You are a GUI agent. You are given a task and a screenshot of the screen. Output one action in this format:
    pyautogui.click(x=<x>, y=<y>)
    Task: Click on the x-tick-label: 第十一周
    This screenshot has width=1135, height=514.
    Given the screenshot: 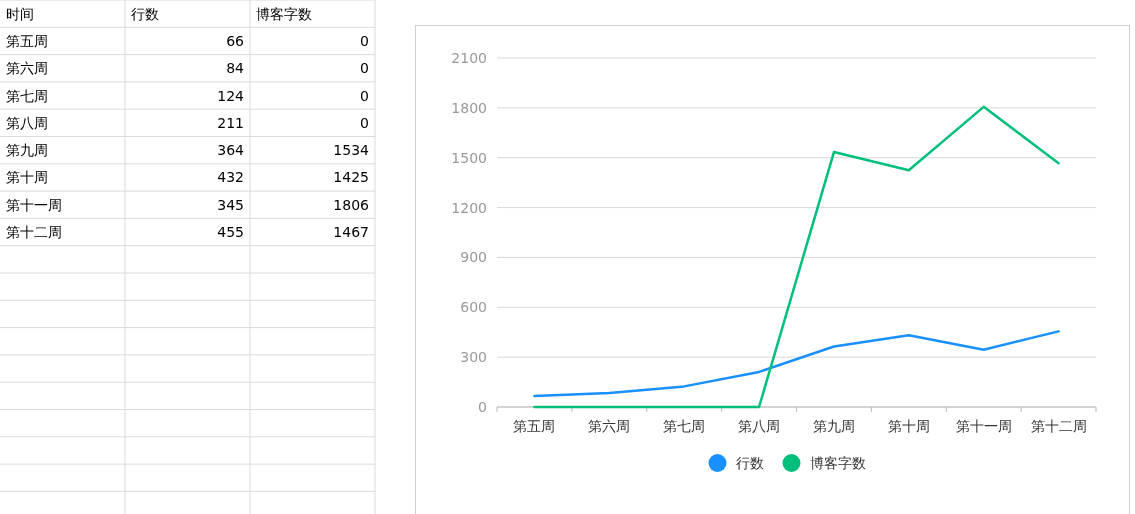 What is the action you would take?
    pyautogui.click(x=983, y=426)
    